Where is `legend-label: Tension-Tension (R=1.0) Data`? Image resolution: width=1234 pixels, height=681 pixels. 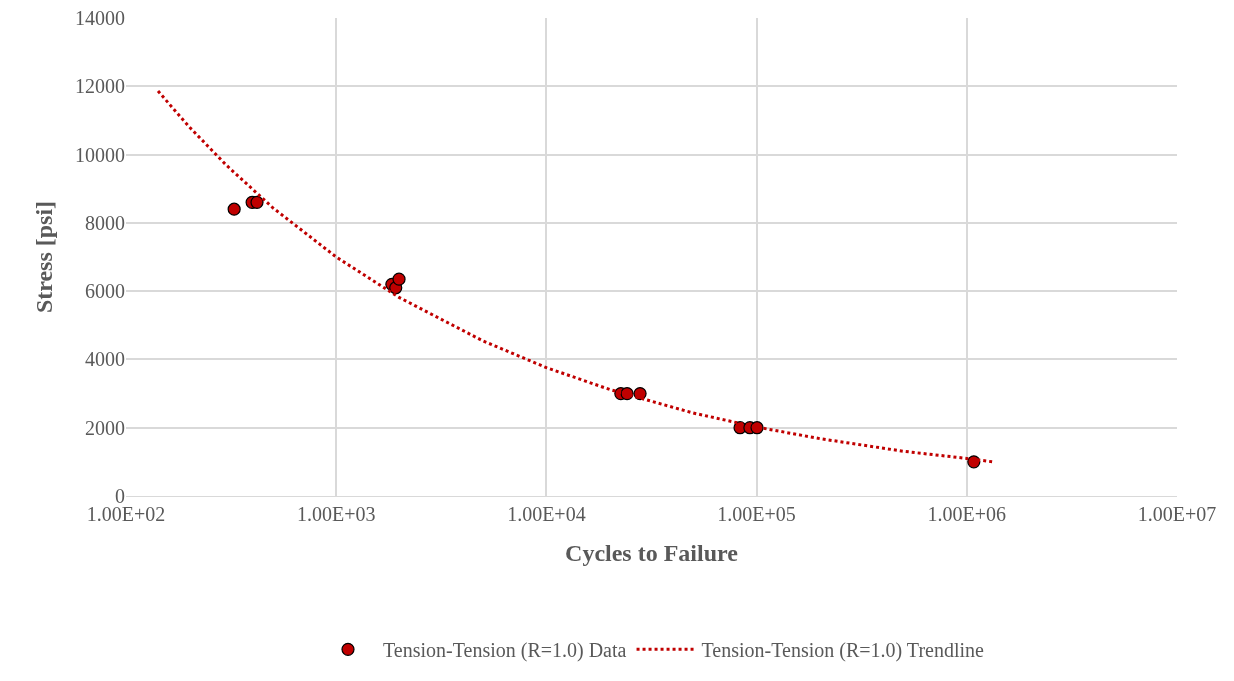
legend-label: Tension-Tension (R=1.0) Data is located at coordinates (505, 651).